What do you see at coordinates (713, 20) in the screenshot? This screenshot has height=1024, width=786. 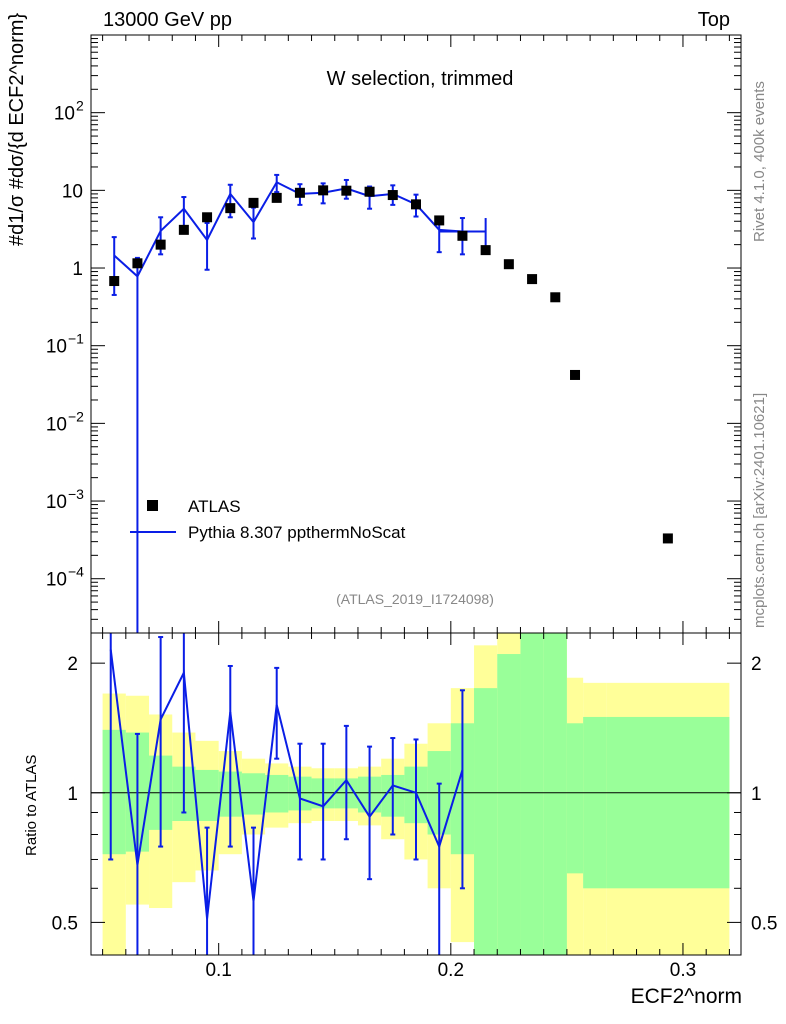 I see `header-process: Top` at bounding box center [713, 20].